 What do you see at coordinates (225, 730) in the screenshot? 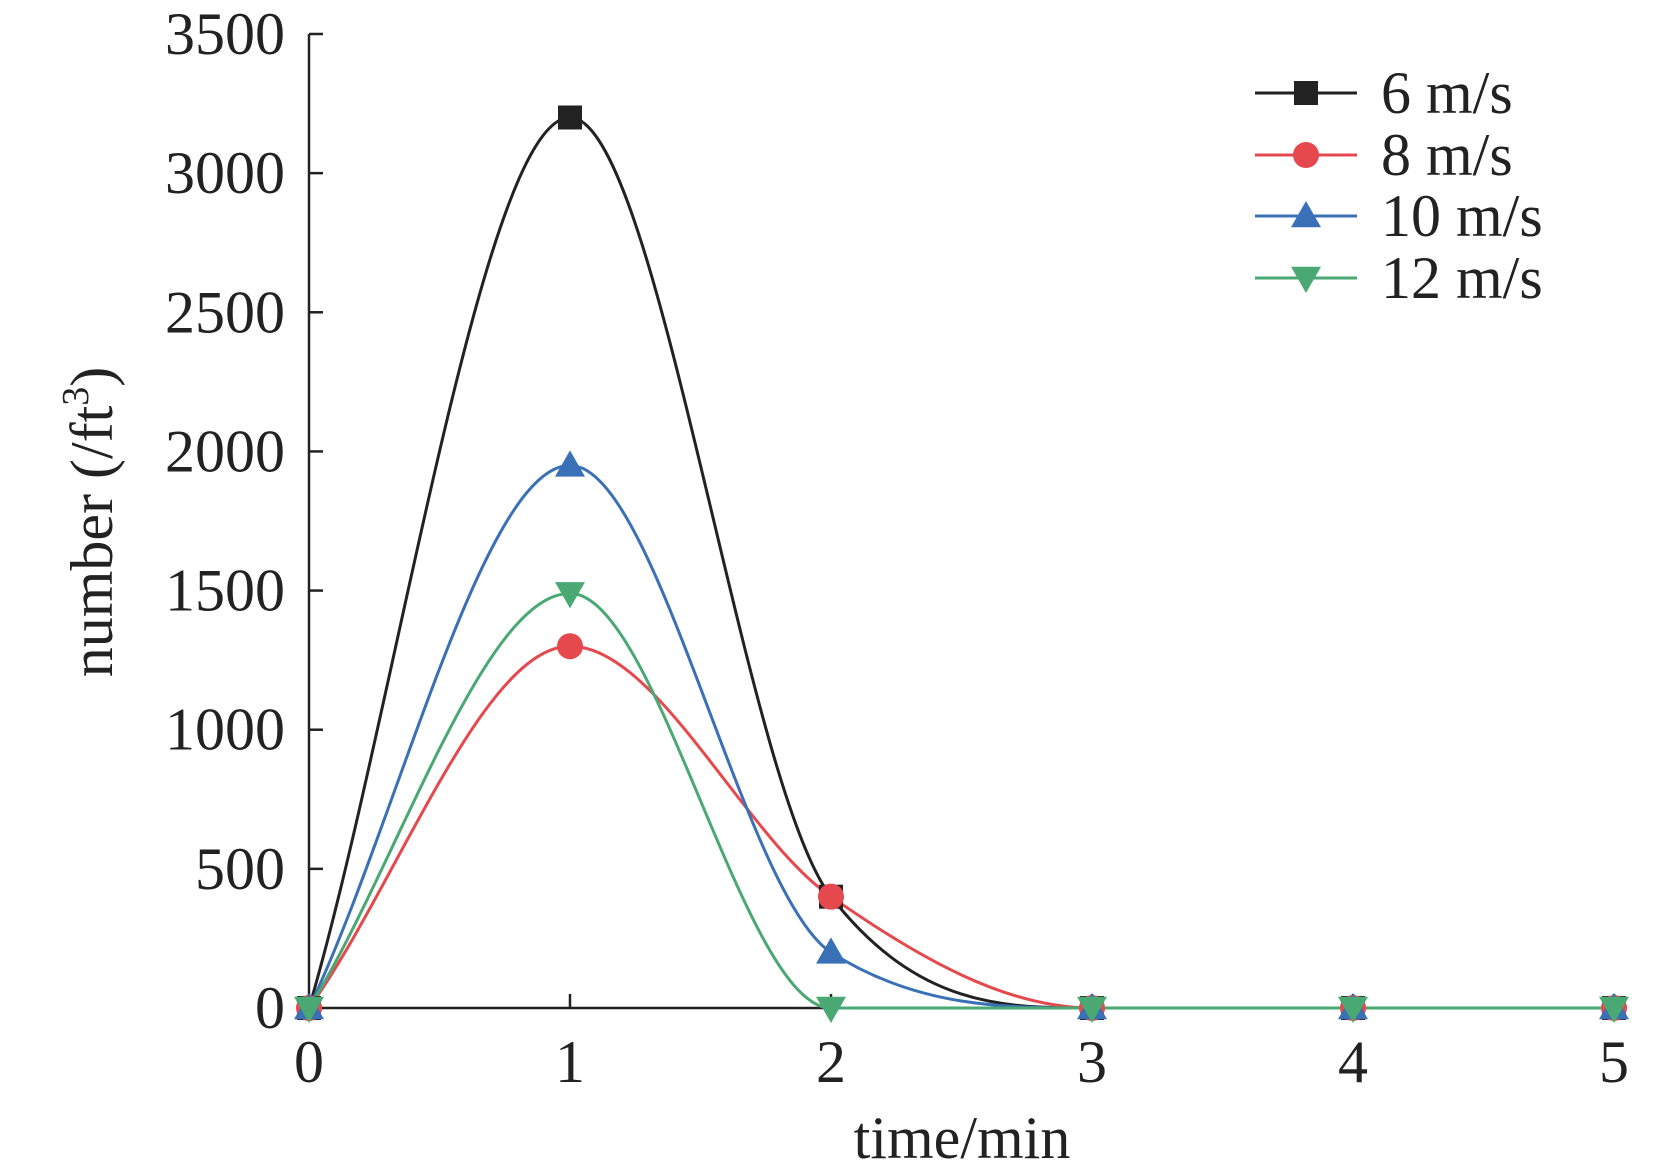
I see `y-tick-label: 1000` at bounding box center [225, 730].